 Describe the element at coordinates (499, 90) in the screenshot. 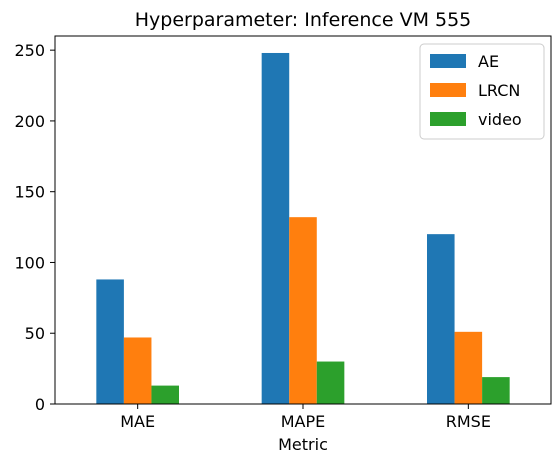

I see `legend-label-lrcn: LRCN` at that location.